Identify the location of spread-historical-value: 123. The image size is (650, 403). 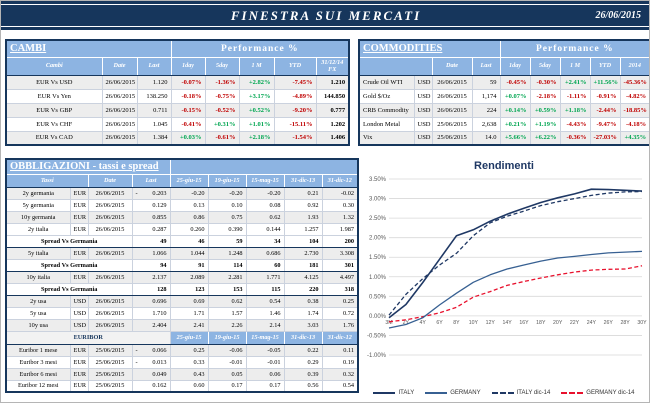
(189, 289).